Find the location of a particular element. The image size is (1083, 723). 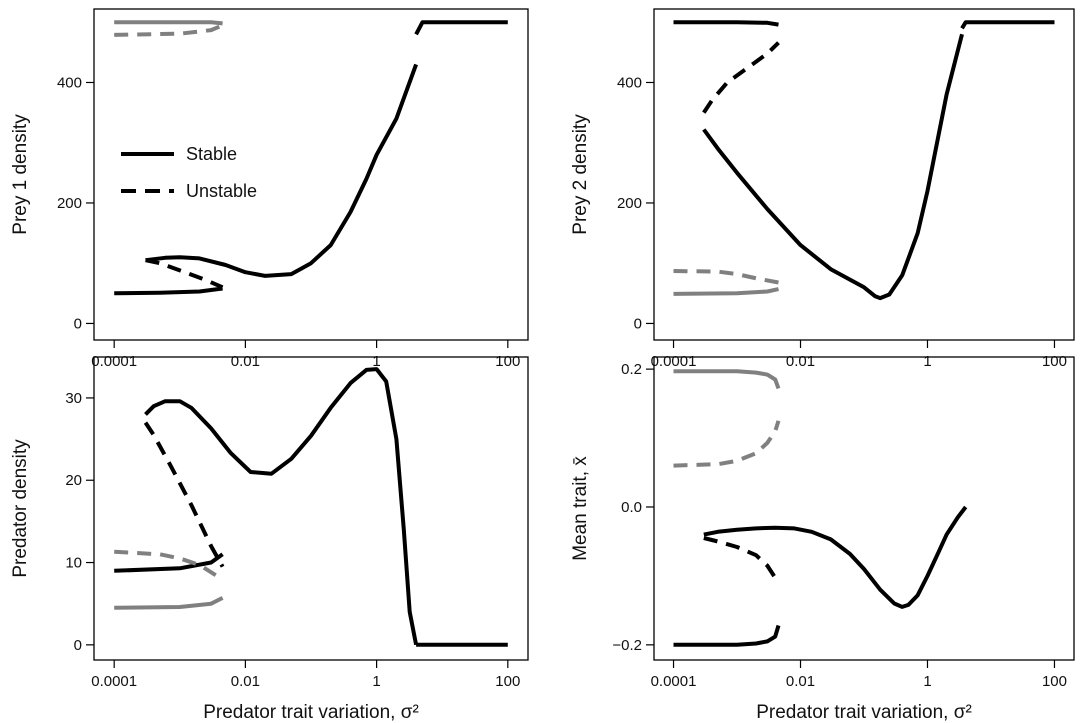

y-axis-label: Prey 1 density is located at coordinates (20, 174).